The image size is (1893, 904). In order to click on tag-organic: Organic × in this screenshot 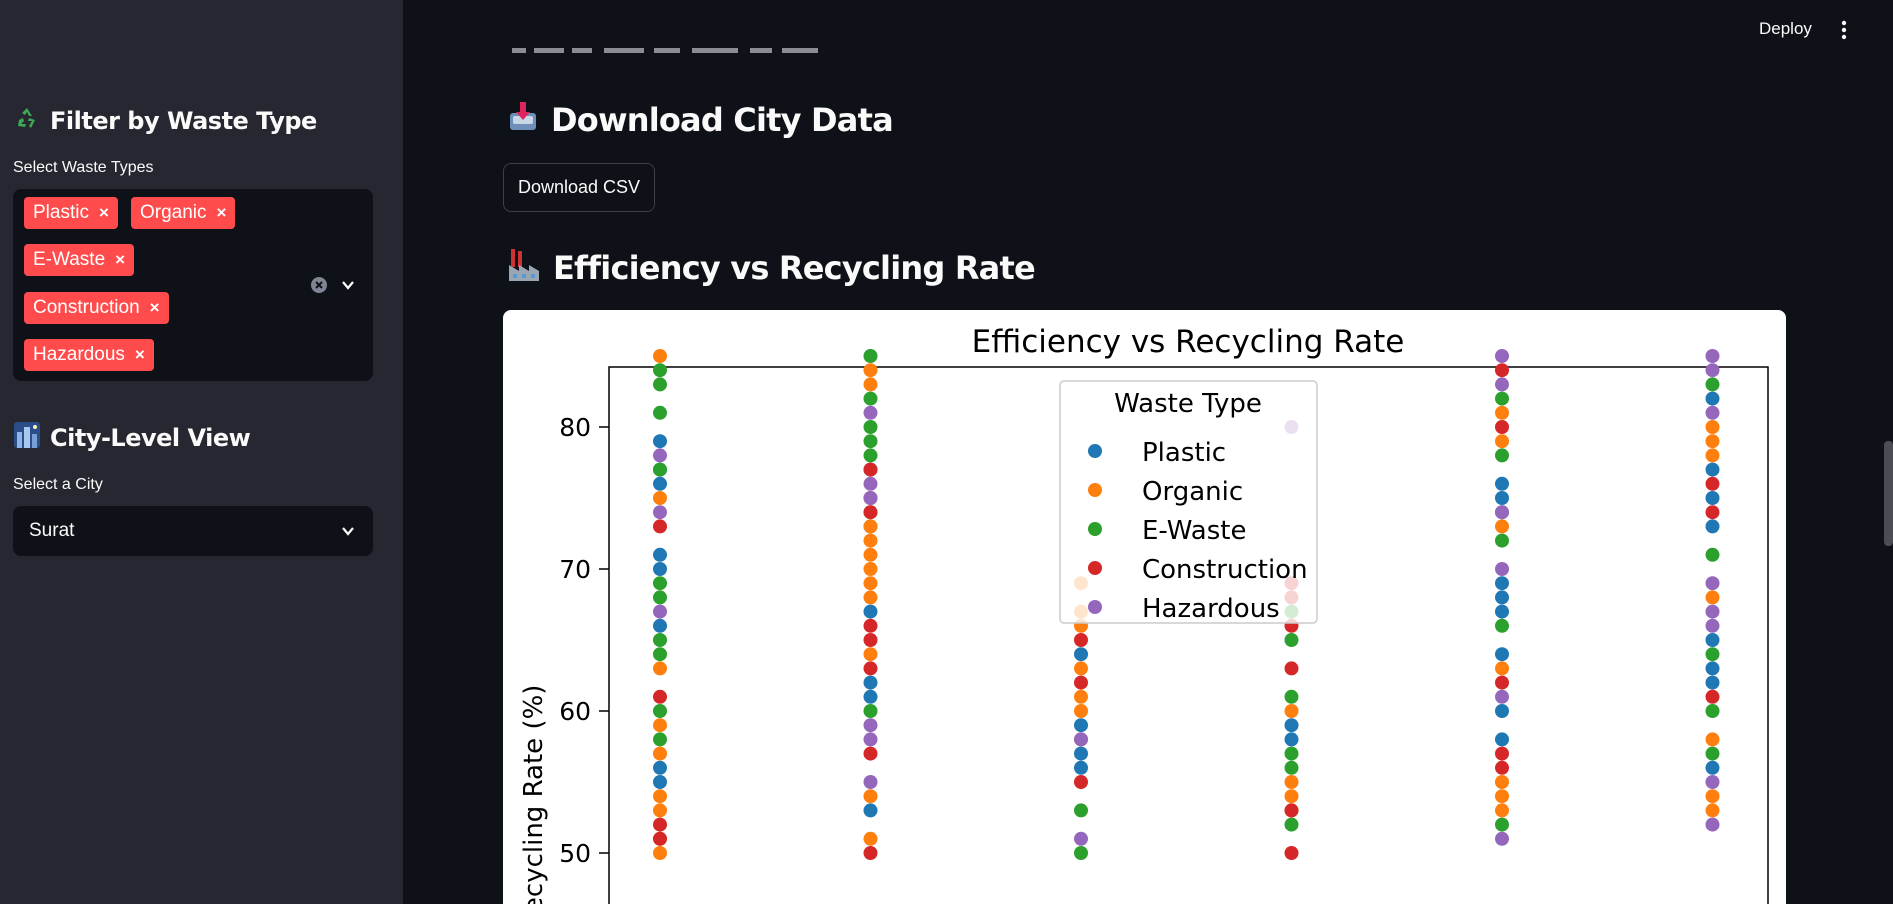, I will do `click(183, 213)`.